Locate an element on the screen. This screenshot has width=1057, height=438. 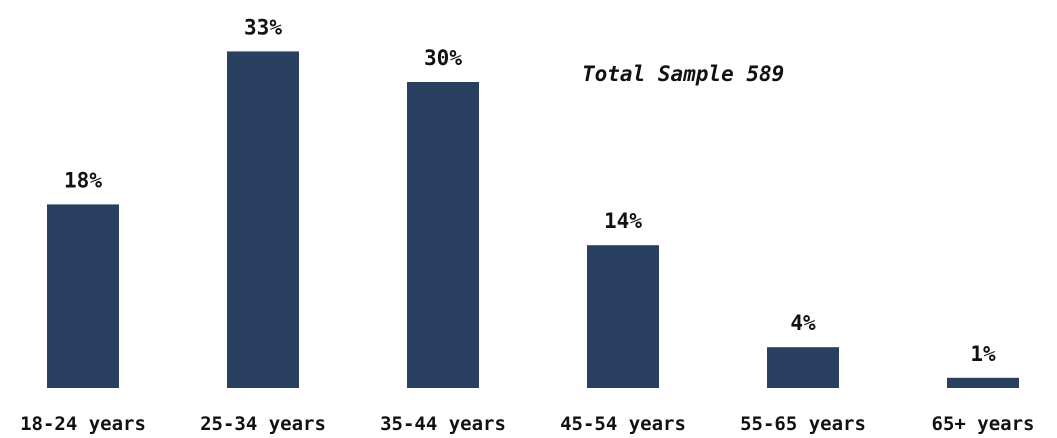
bar-18-24-years is located at coordinates (83, 296).